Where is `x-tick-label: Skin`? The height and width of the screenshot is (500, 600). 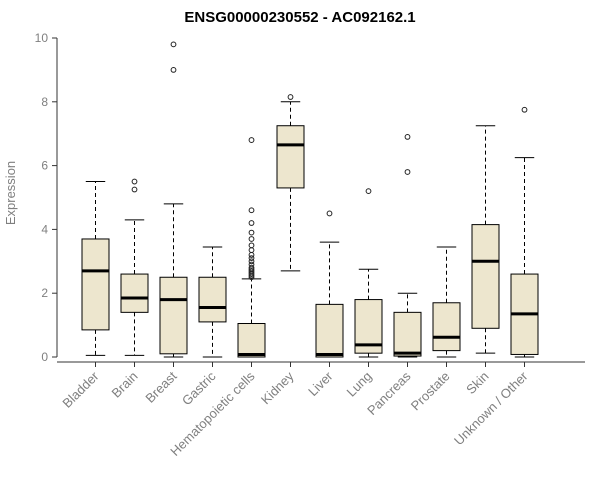
x-tick-label: Skin is located at coordinates (477, 383).